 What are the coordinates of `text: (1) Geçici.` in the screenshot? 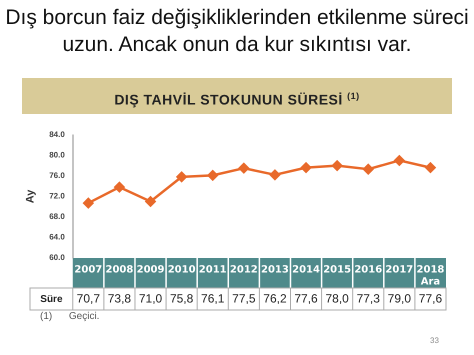 It's located at (70, 316).